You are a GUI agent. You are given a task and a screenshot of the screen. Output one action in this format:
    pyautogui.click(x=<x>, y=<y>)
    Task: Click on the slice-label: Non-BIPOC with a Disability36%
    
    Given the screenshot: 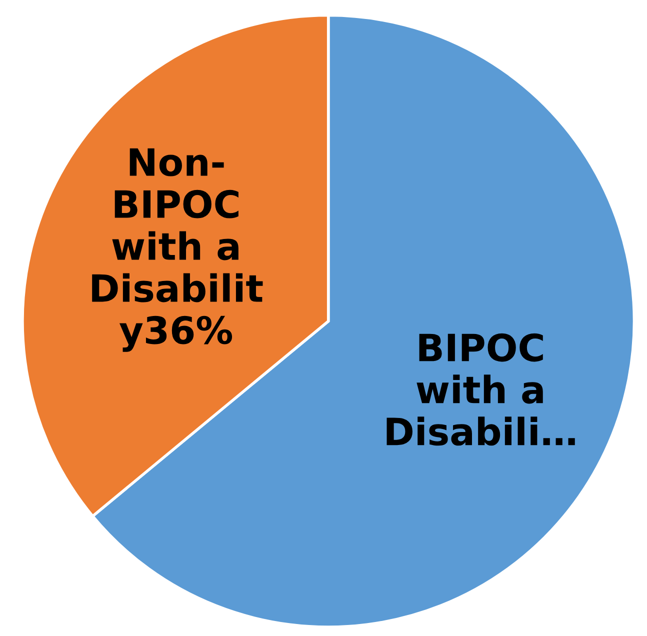 What is the action you would take?
    pyautogui.click(x=177, y=250)
    